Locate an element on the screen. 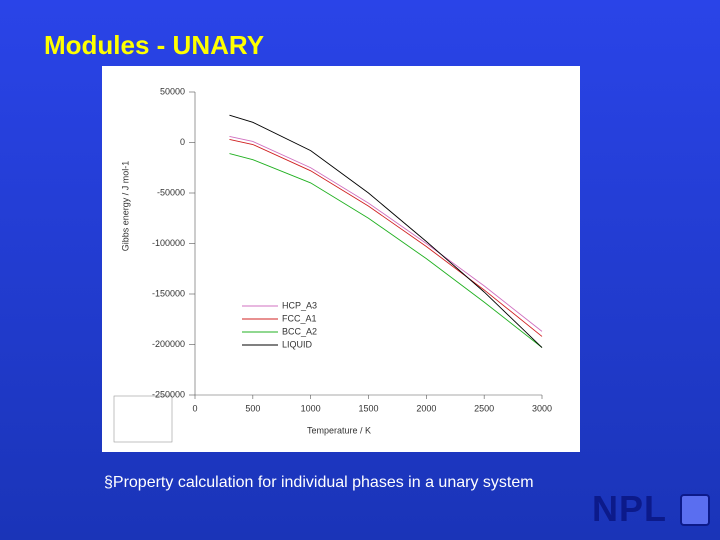  y-tick-label: 50000 is located at coordinates (172, 91).